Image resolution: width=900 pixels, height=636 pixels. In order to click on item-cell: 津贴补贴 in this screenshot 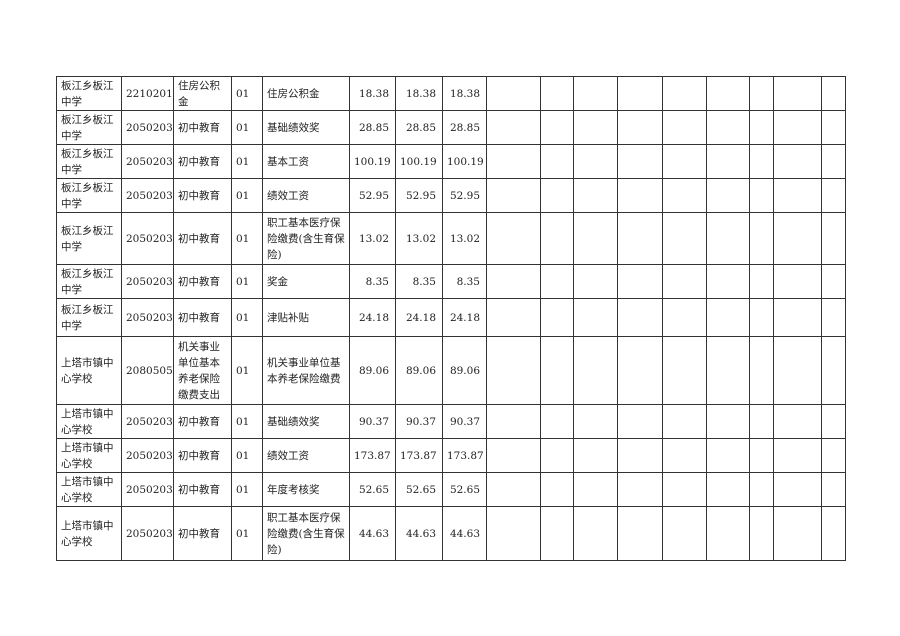, I will do `click(306, 317)`.